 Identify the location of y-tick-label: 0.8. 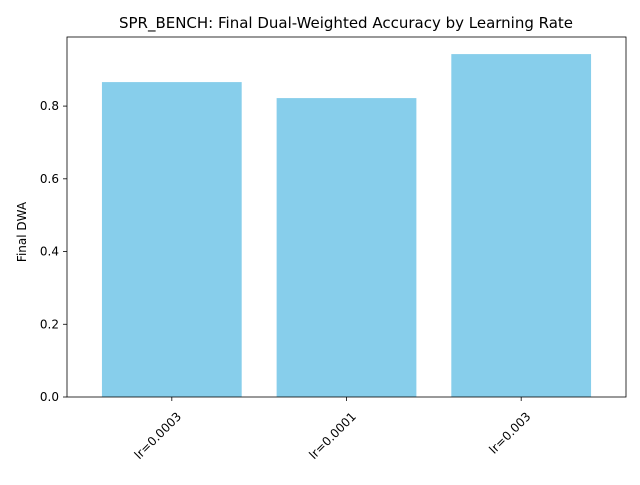
(49, 106).